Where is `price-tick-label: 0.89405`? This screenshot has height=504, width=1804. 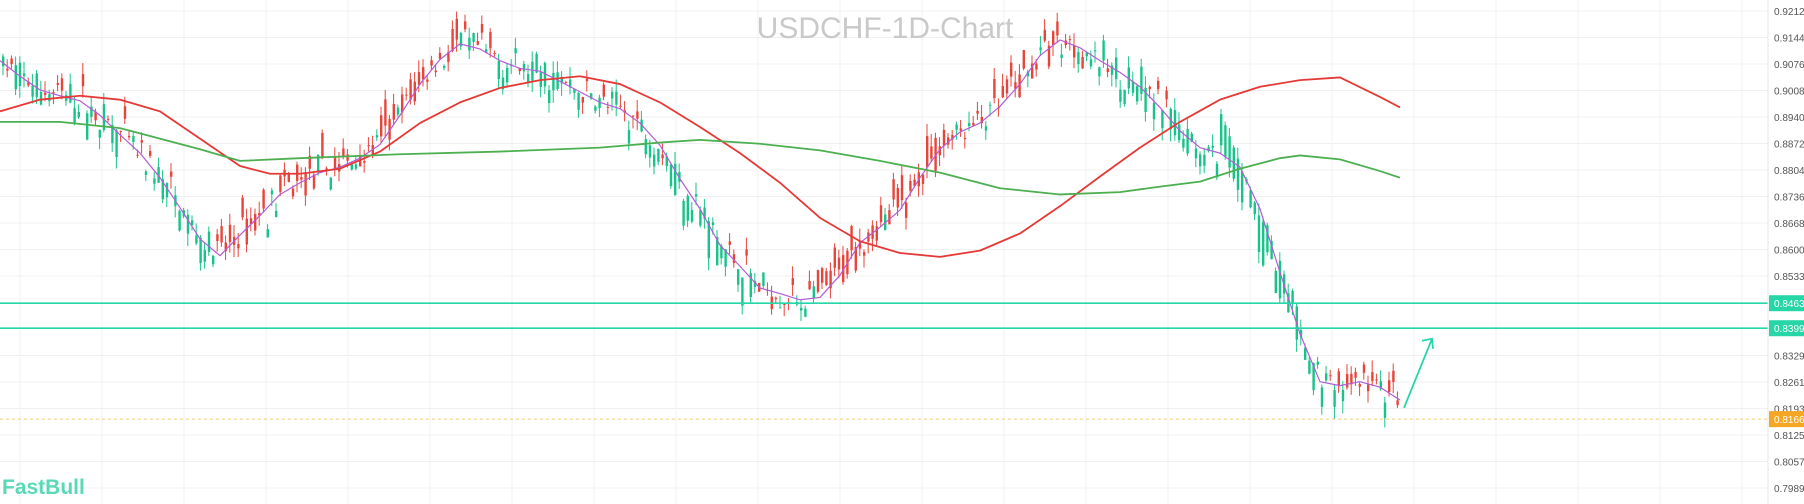 price-tick-label: 0.89405 is located at coordinates (1789, 118).